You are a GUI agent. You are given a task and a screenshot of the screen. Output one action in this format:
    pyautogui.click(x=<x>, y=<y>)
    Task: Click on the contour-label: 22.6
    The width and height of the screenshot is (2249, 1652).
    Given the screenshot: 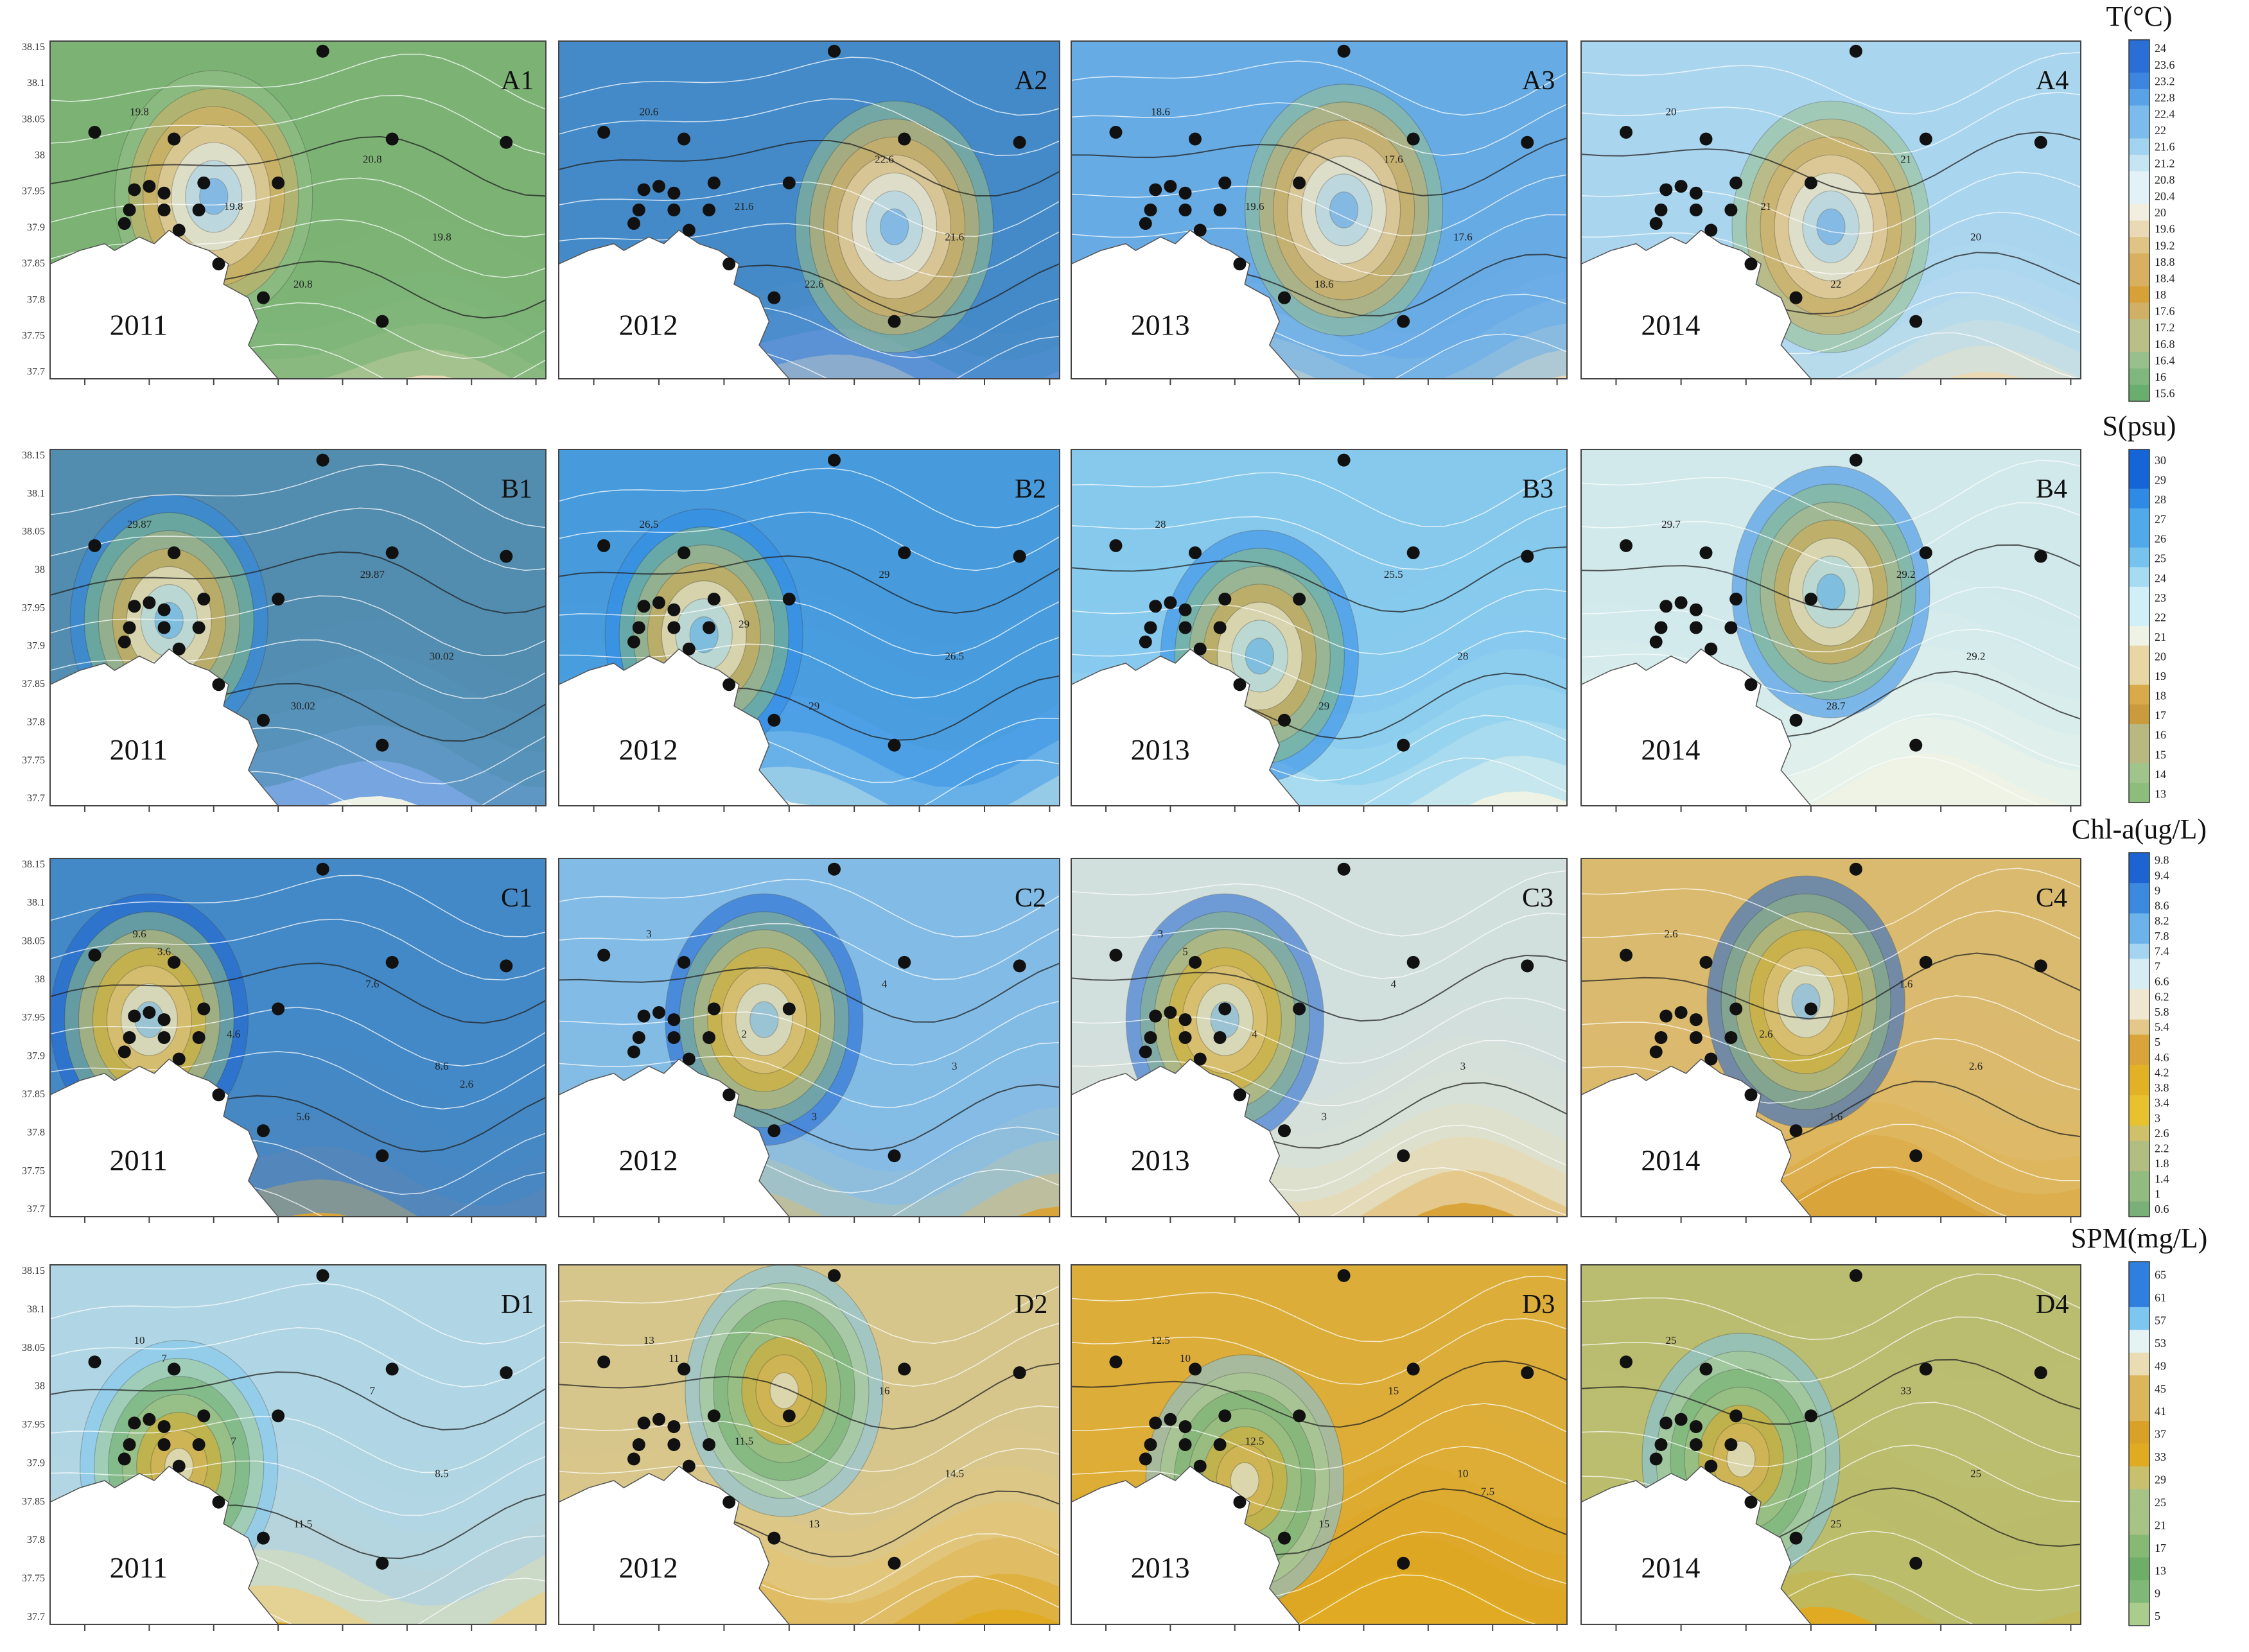 What is the action you would take?
    pyautogui.click(x=884, y=159)
    